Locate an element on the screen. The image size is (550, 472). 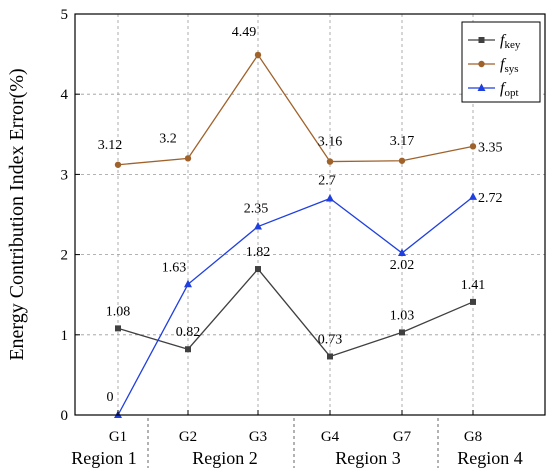
data-label-key-G3: 1.82 is located at coordinates (258, 252).